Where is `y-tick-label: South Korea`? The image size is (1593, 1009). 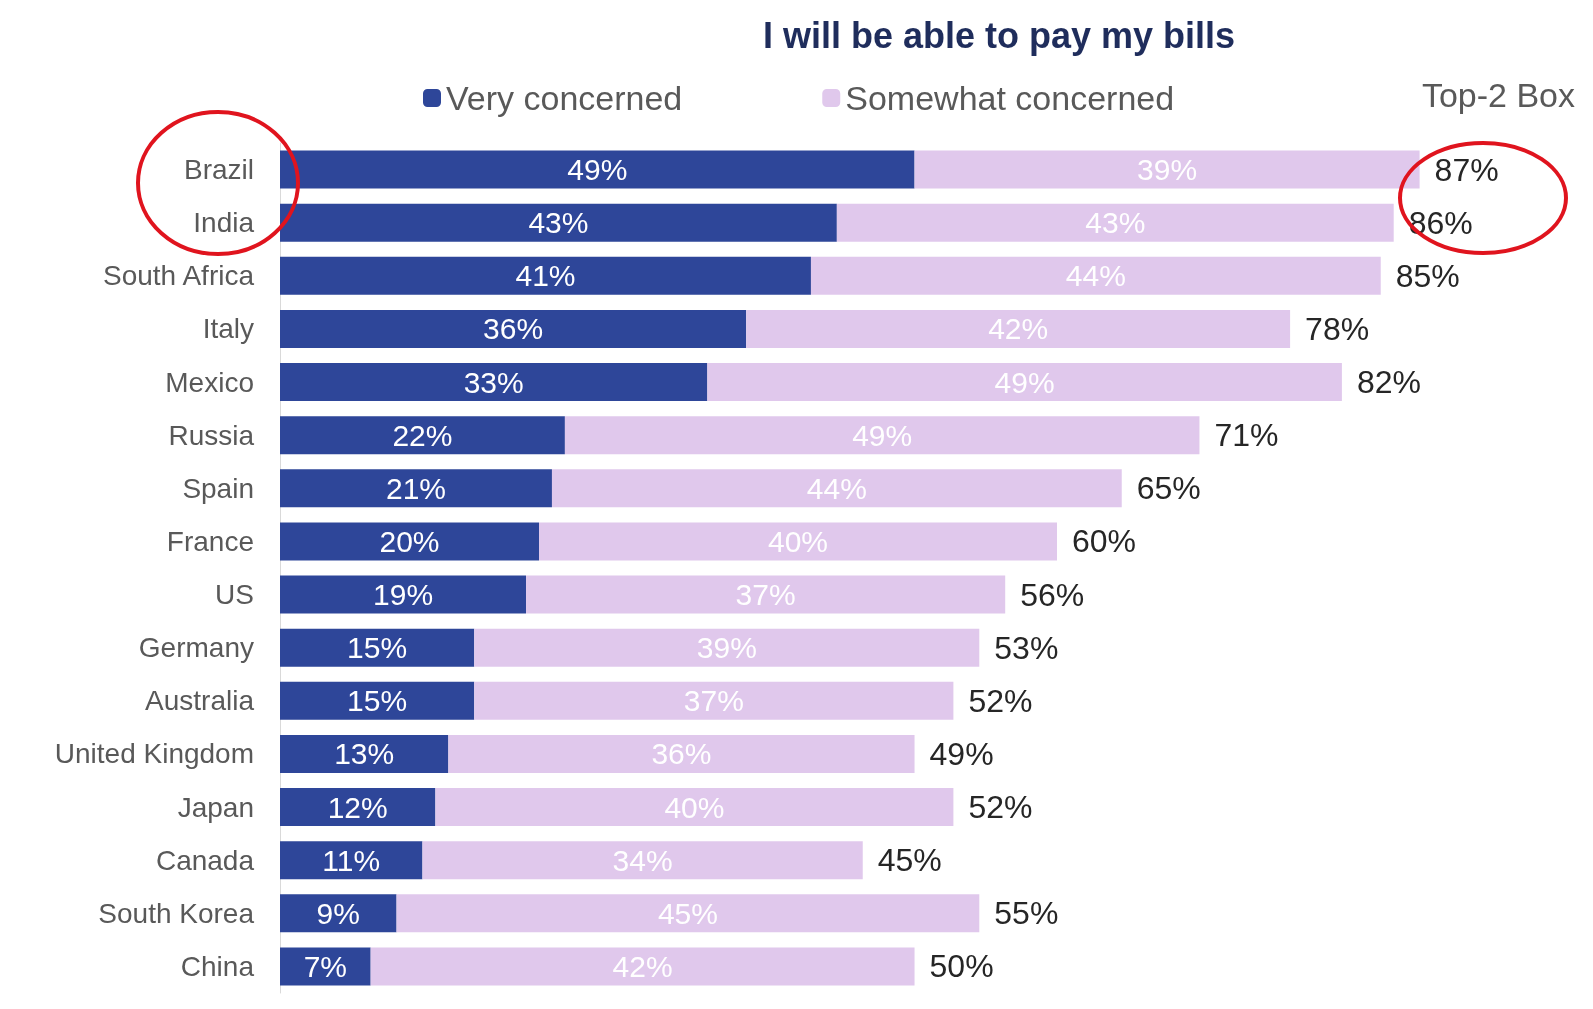 y-tick-label: South Korea is located at coordinates (176, 913).